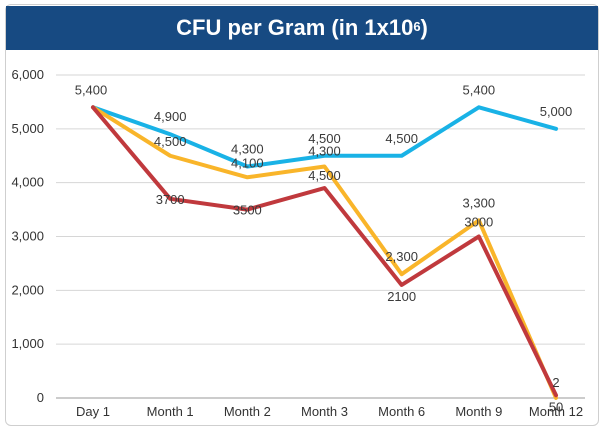  What do you see at coordinates (27, 128) in the screenshot?
I see `y-tick-label: 5,000` at bounding box center [27, 128].